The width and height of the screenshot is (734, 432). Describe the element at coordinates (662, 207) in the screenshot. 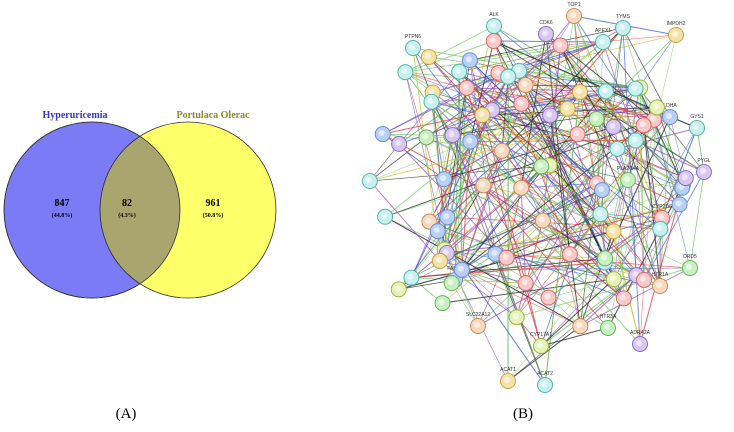

I see `node-label: CYP2D6` at that location.